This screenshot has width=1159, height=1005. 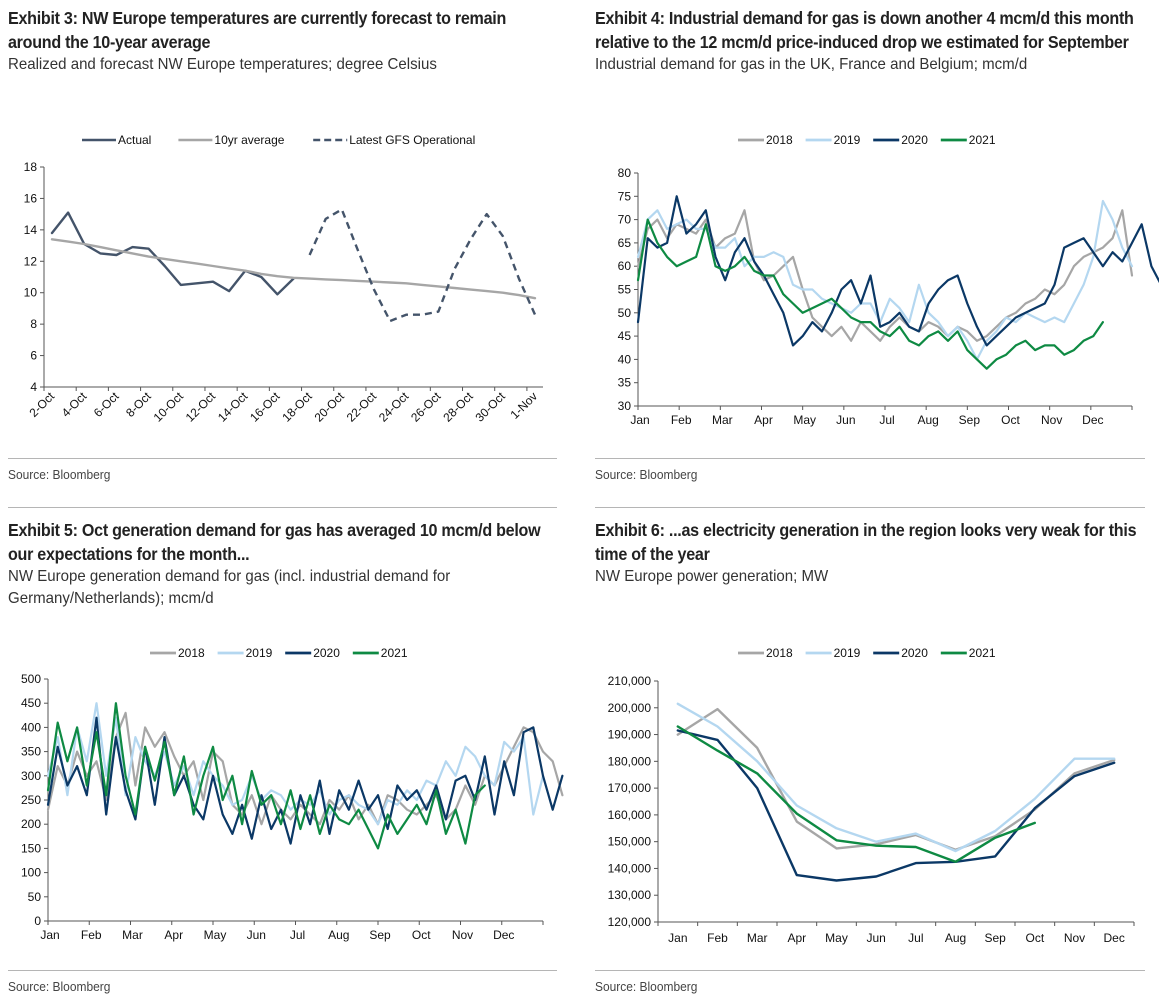 I want to click on x-tick-label: 8-Oct, so click(x=138, y=404).